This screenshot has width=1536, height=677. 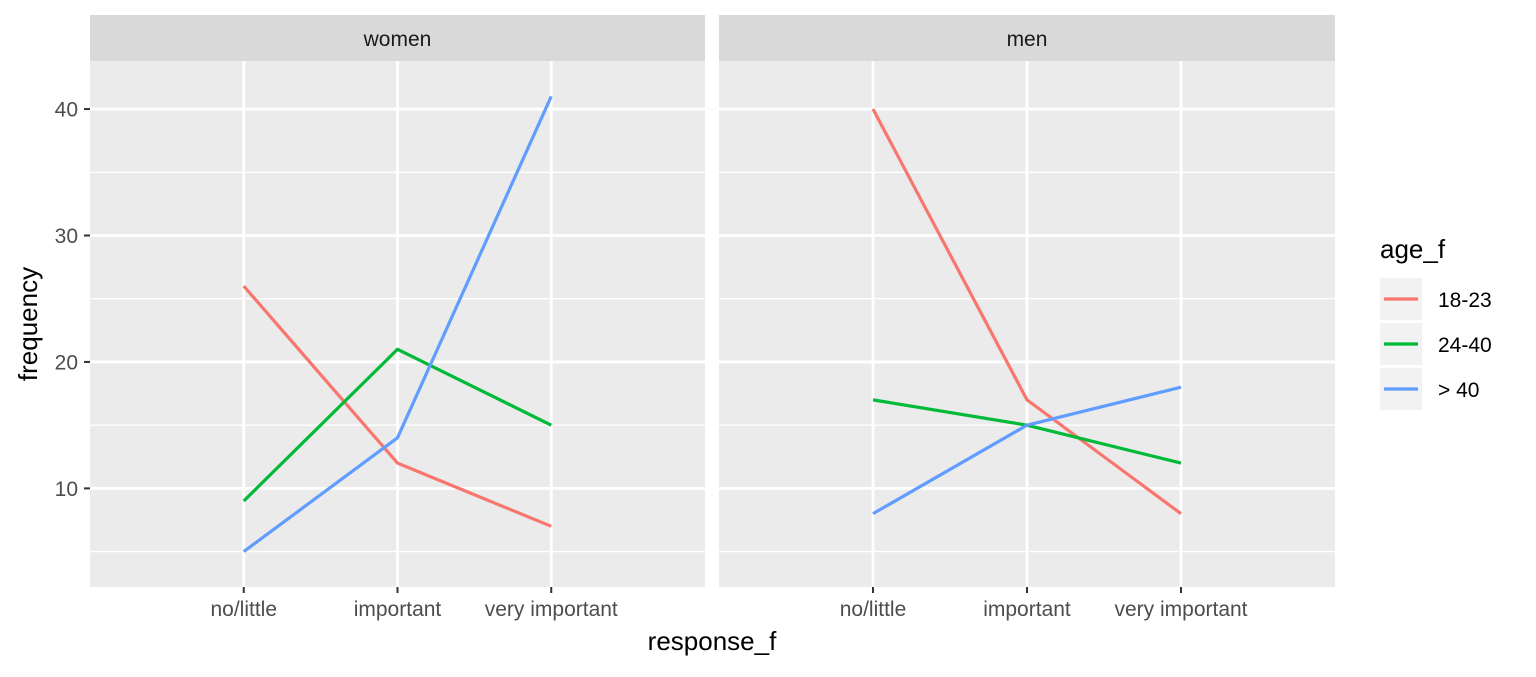 I want to click on facet-strip-label: women, so click(x=397, y=39).